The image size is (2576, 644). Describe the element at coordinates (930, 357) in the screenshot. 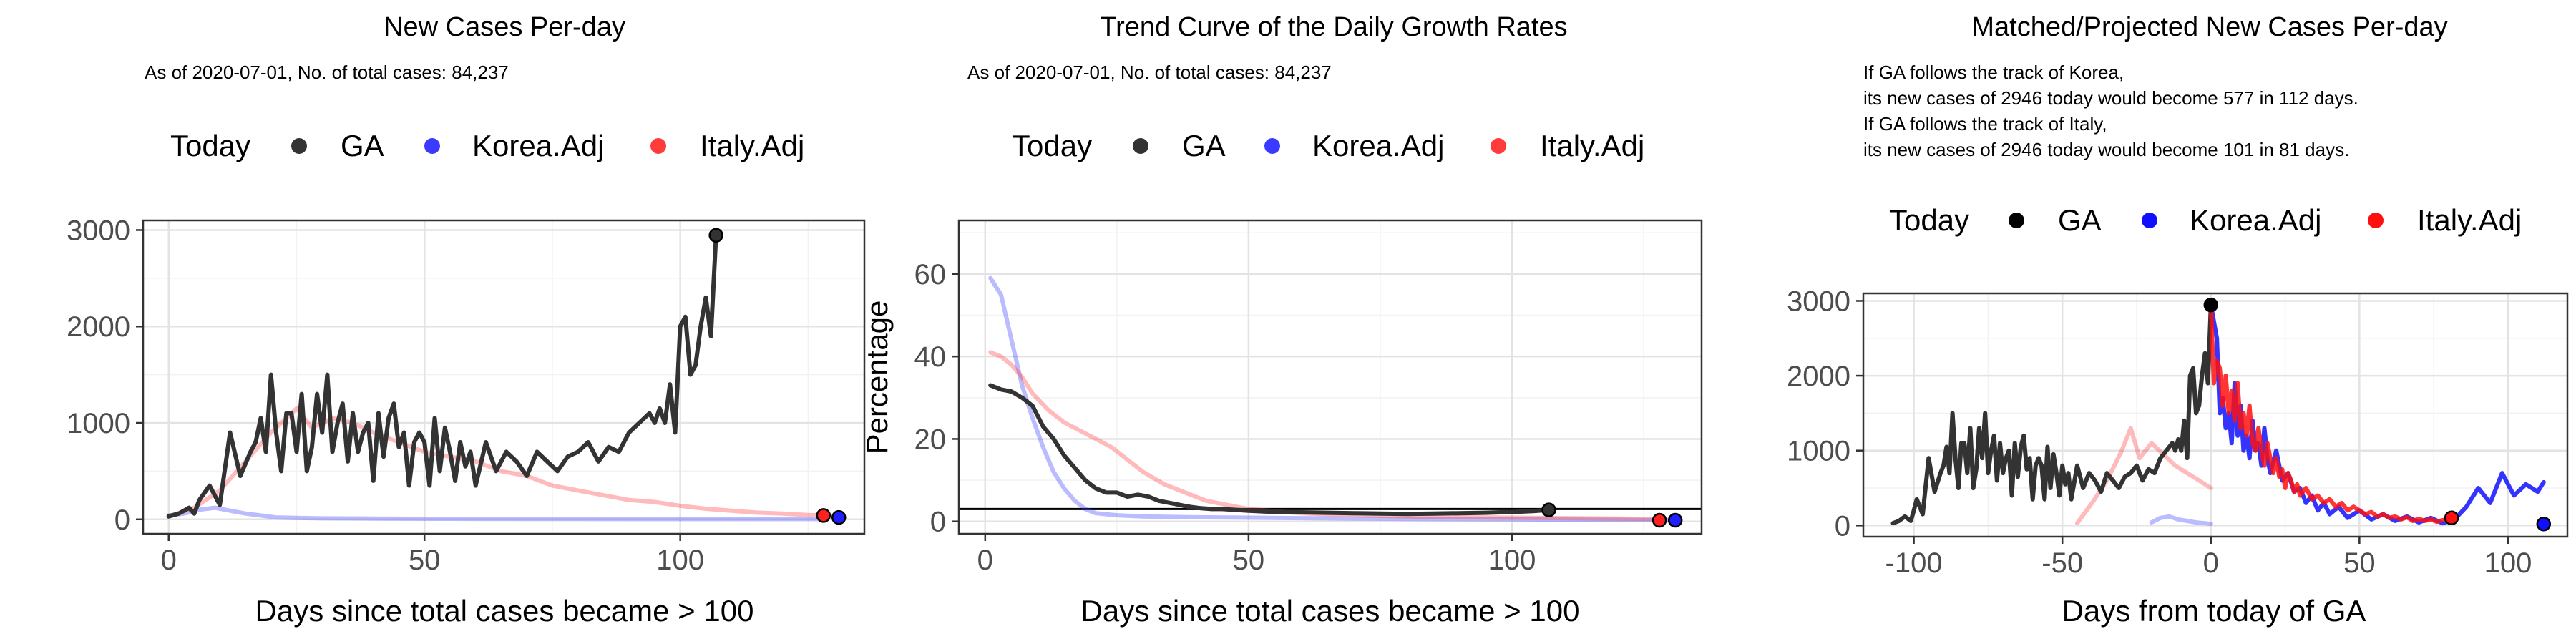

I see `y-tick-label: 40` at that location.